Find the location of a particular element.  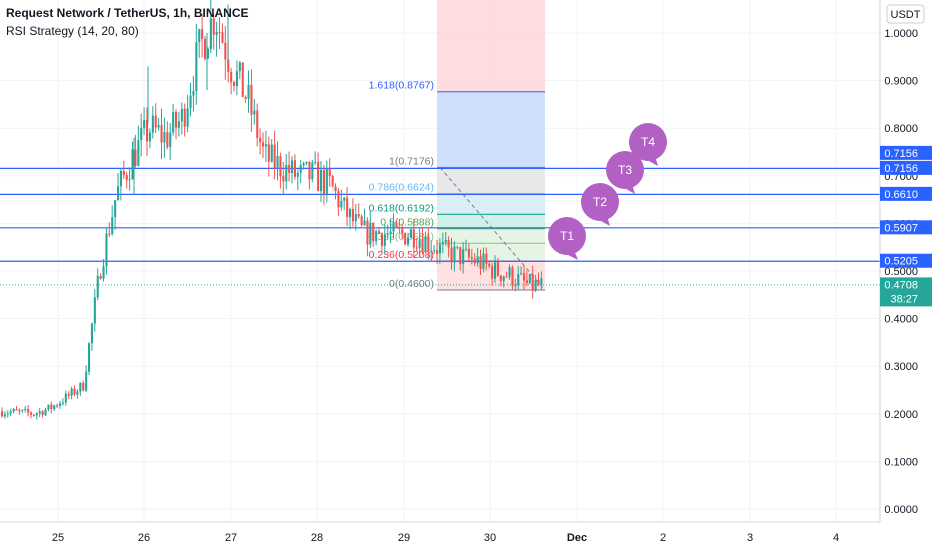

target-bubble: T4 is located at coordinates (648, 144).